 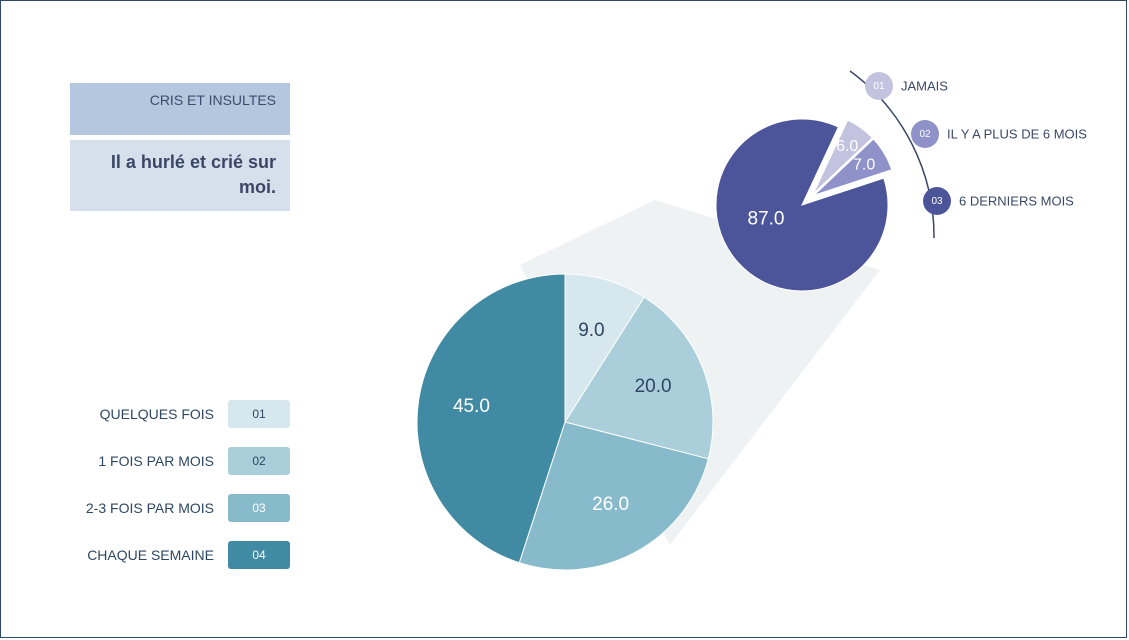 What do you see at coordinates (766, 218) in the screenshot?
I see `pie-slice-label: 87.0` at bounding box center [766, 218].